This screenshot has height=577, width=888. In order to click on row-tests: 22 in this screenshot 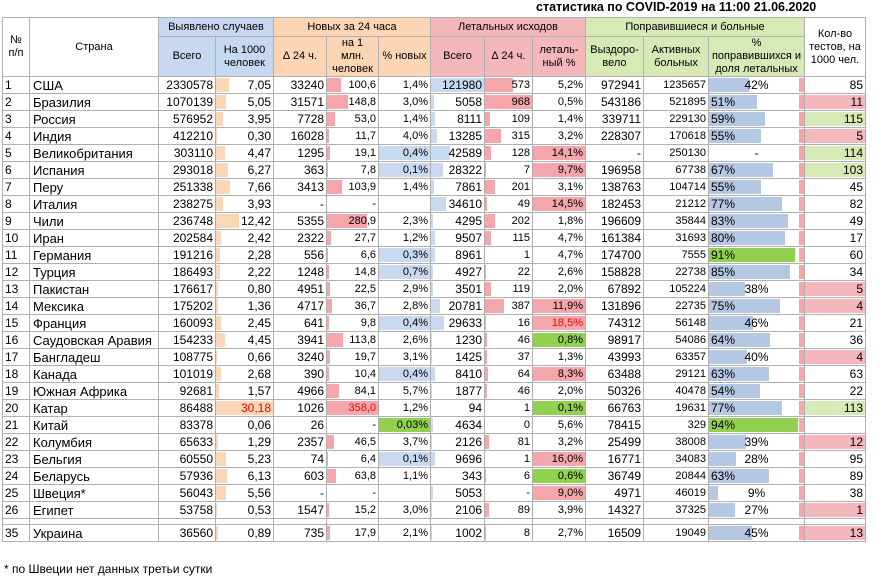, I will do `click(835, 391)`.